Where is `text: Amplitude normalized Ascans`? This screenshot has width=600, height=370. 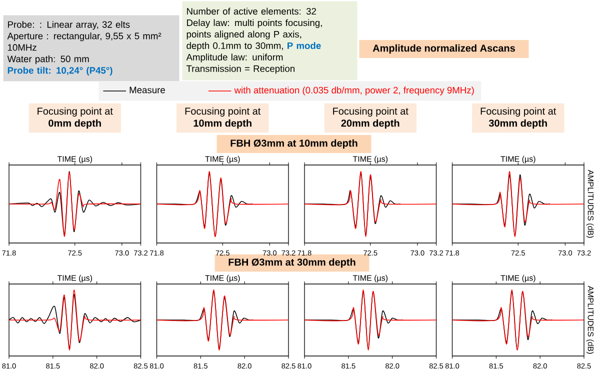 text: Amplitude normalized Ascans is located at coordinates (443, 49).